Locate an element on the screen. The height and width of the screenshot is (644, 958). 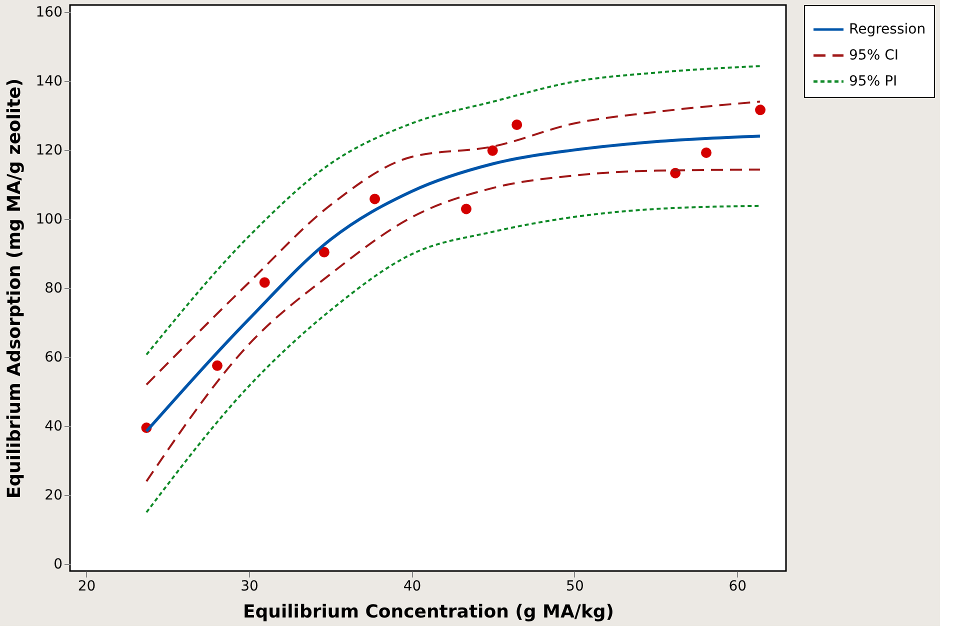
x-tick-label: 50 is located at coordinates (575, 586).